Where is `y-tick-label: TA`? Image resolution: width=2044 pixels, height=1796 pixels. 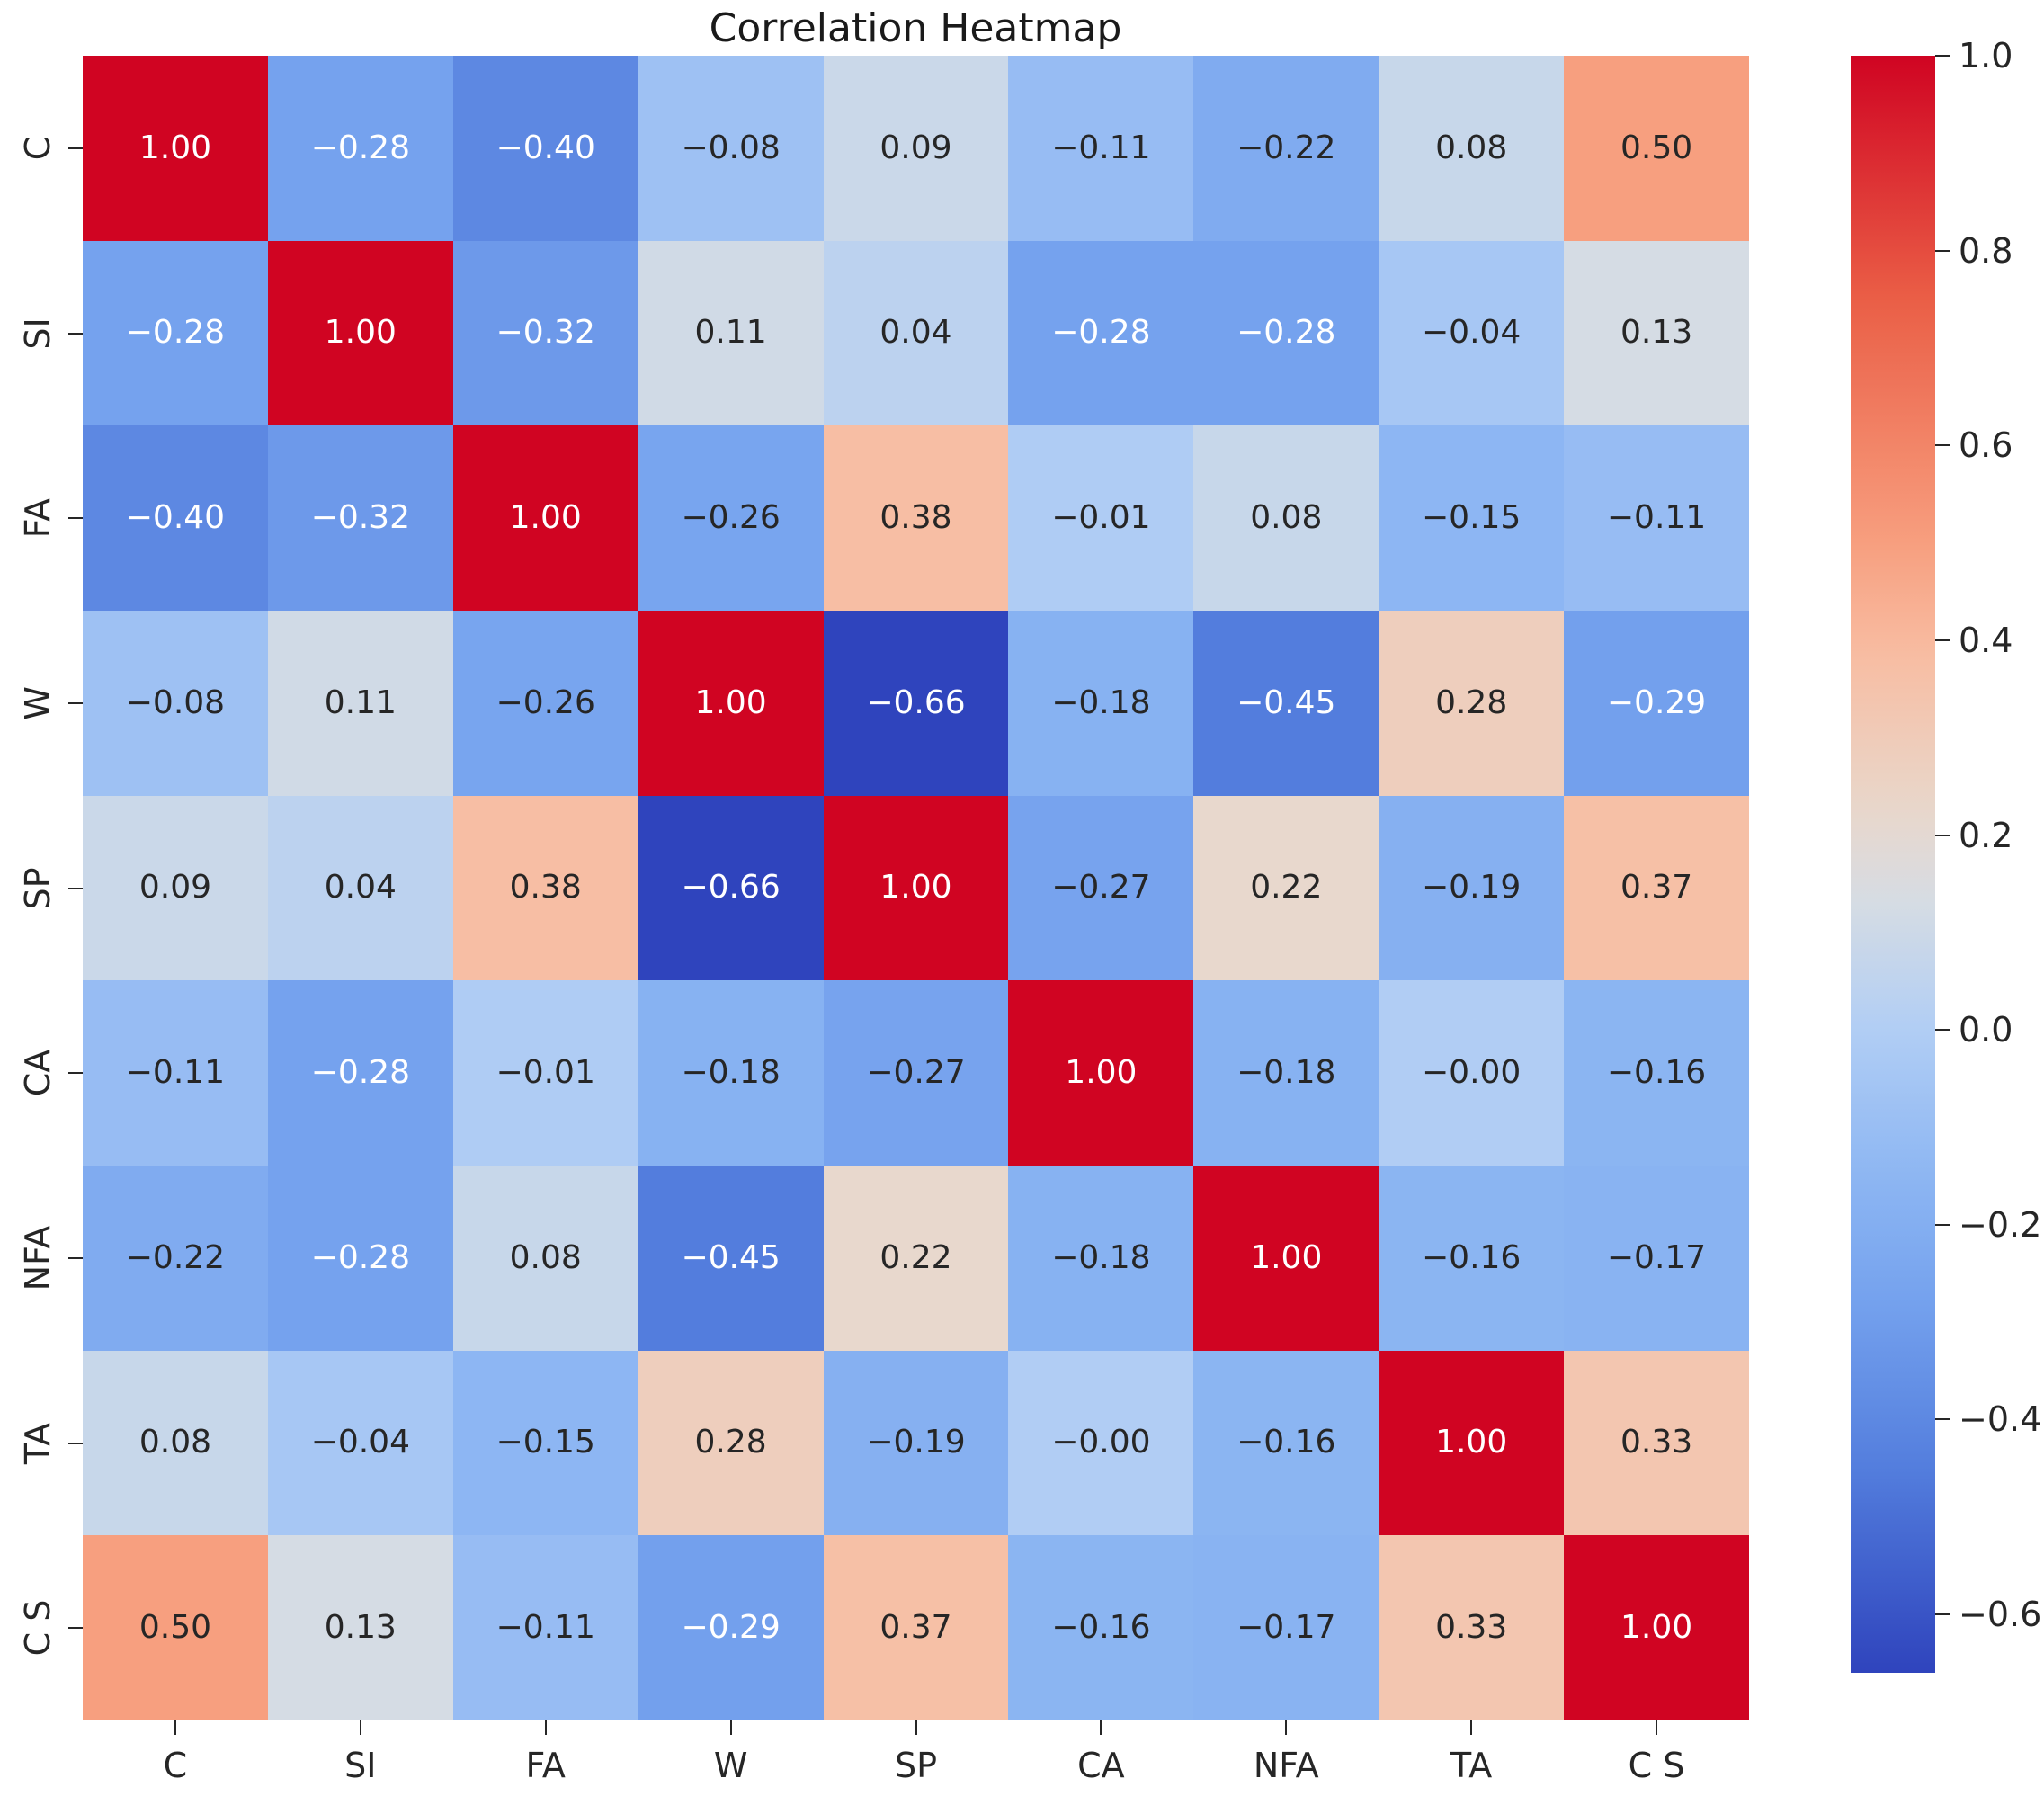 y-tick-label: TA is located at coordinates (38, 1443).